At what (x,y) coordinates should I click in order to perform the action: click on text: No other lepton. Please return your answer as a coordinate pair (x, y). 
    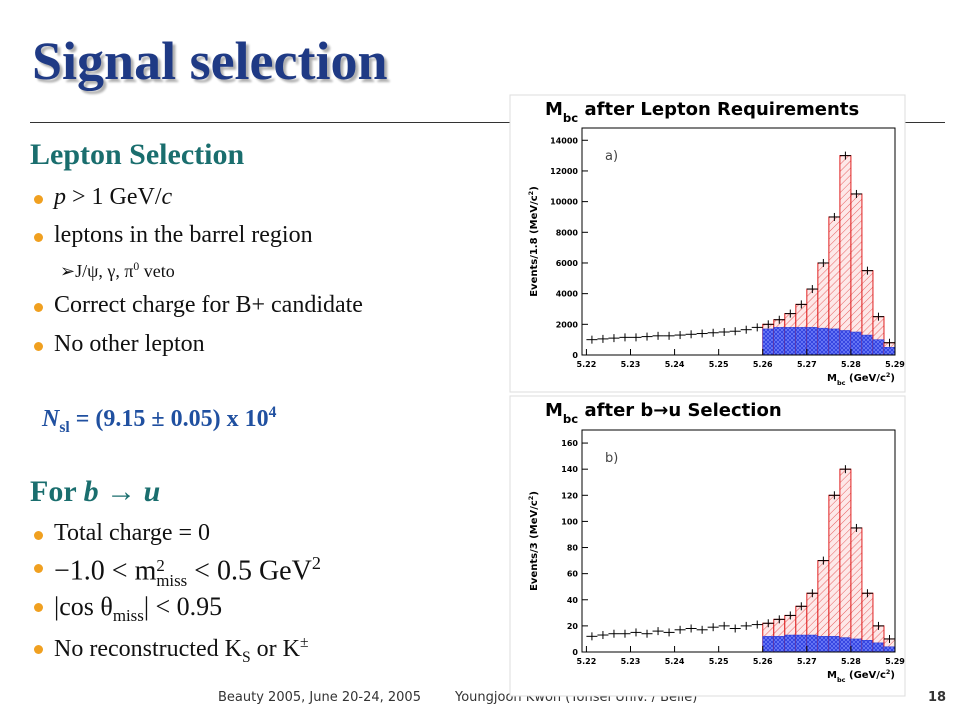
    Looking at the image, I should click on (129, 344).